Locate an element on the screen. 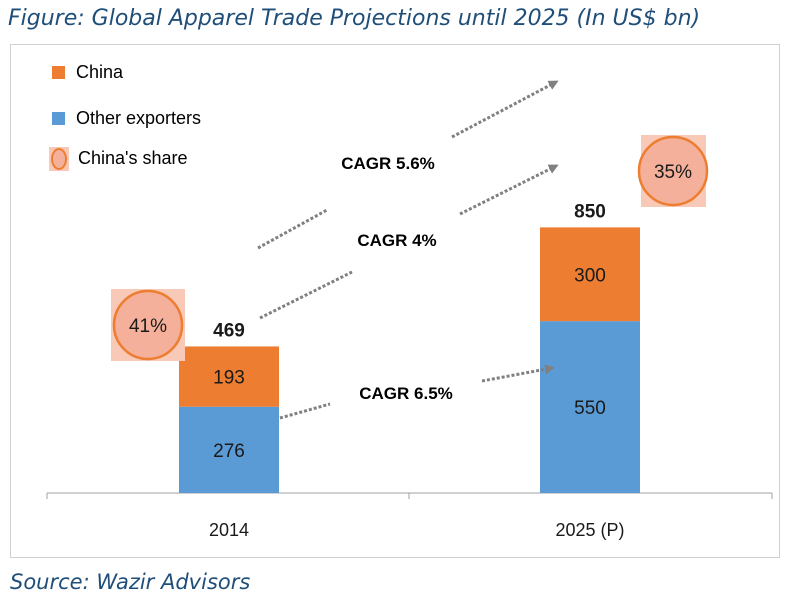 Image resolution: width=787 pixels, height=612 pixels. data-label-china-2025: 300 is located at coordinates (590, 275).